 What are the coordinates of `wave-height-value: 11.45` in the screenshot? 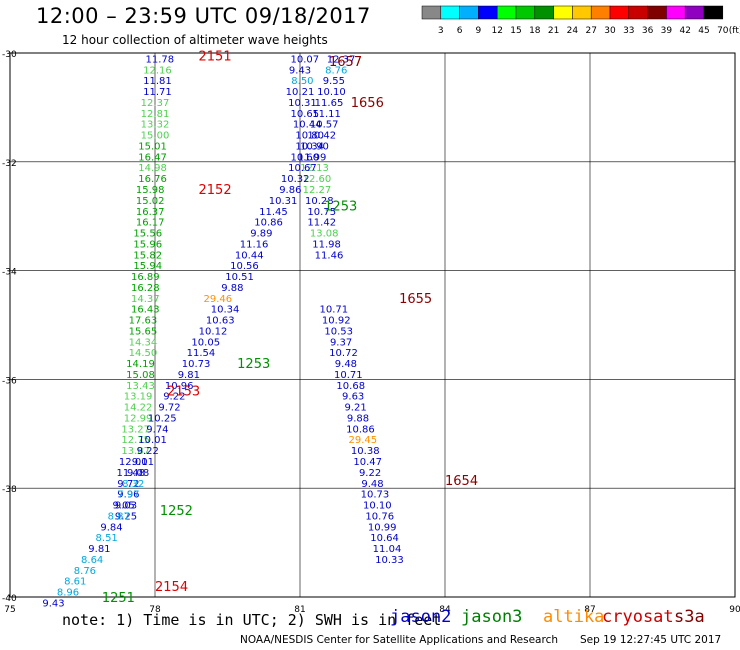 It's located at (273, 212).